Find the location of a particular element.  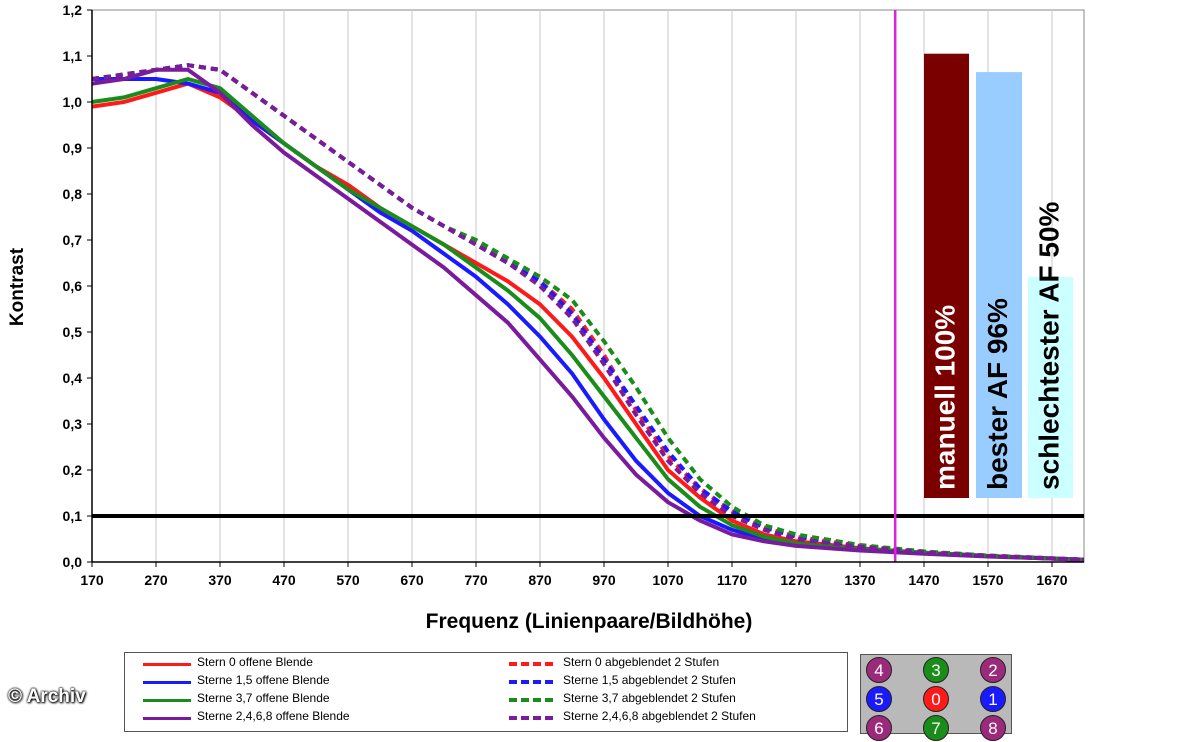

y-tick-label: 1,0 is located at coordinates (73, 102).